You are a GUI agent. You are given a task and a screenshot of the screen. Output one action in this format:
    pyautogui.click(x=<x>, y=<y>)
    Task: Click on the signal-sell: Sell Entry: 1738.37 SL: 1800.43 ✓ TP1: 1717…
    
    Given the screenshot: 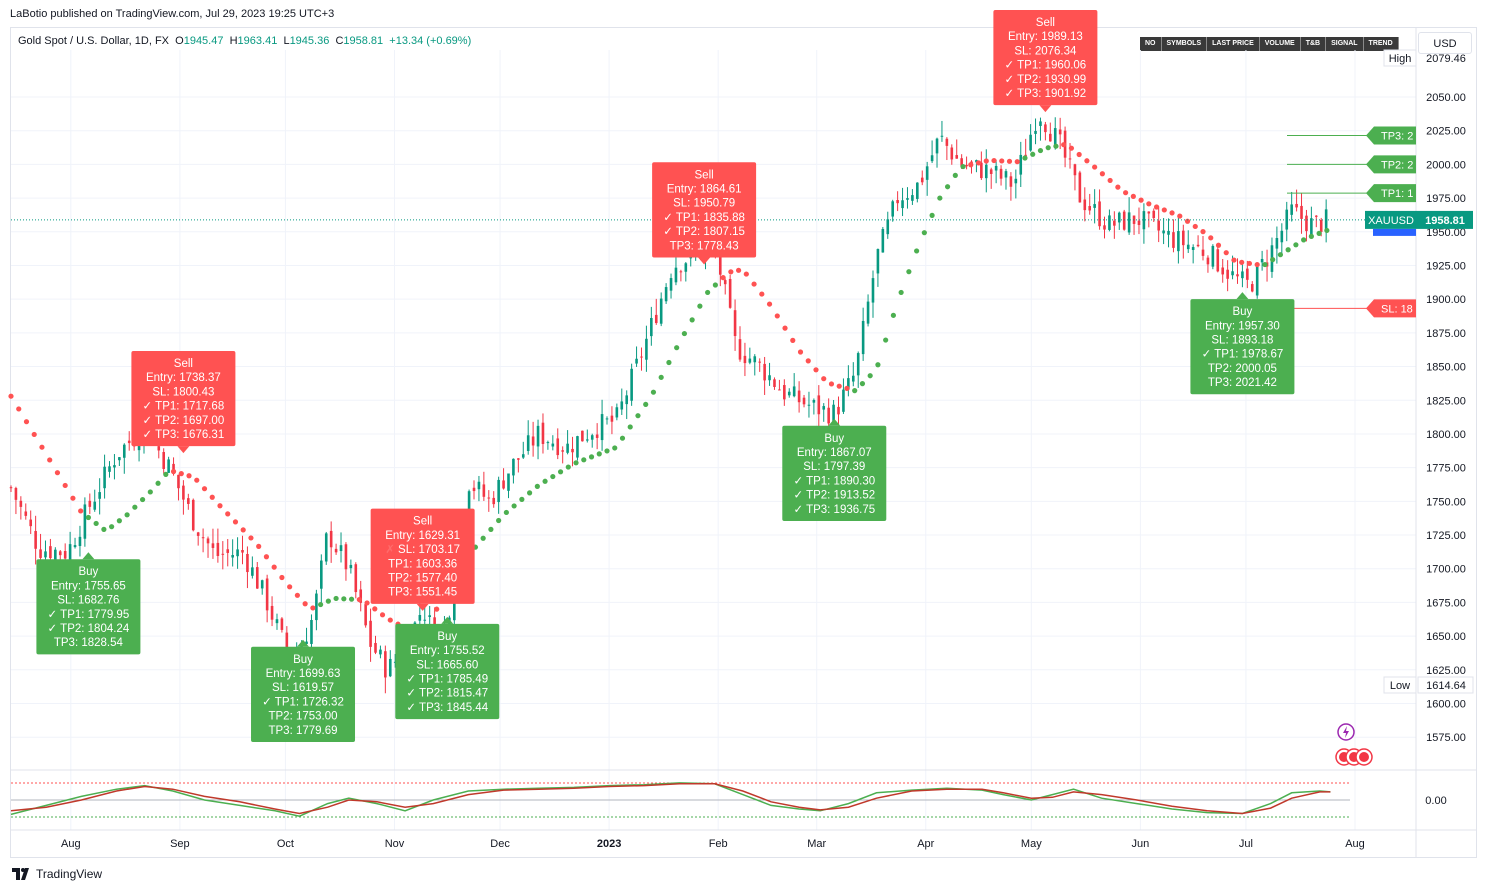 What is the action you would take?
    pyautogui.click(x=183, y=402)
    